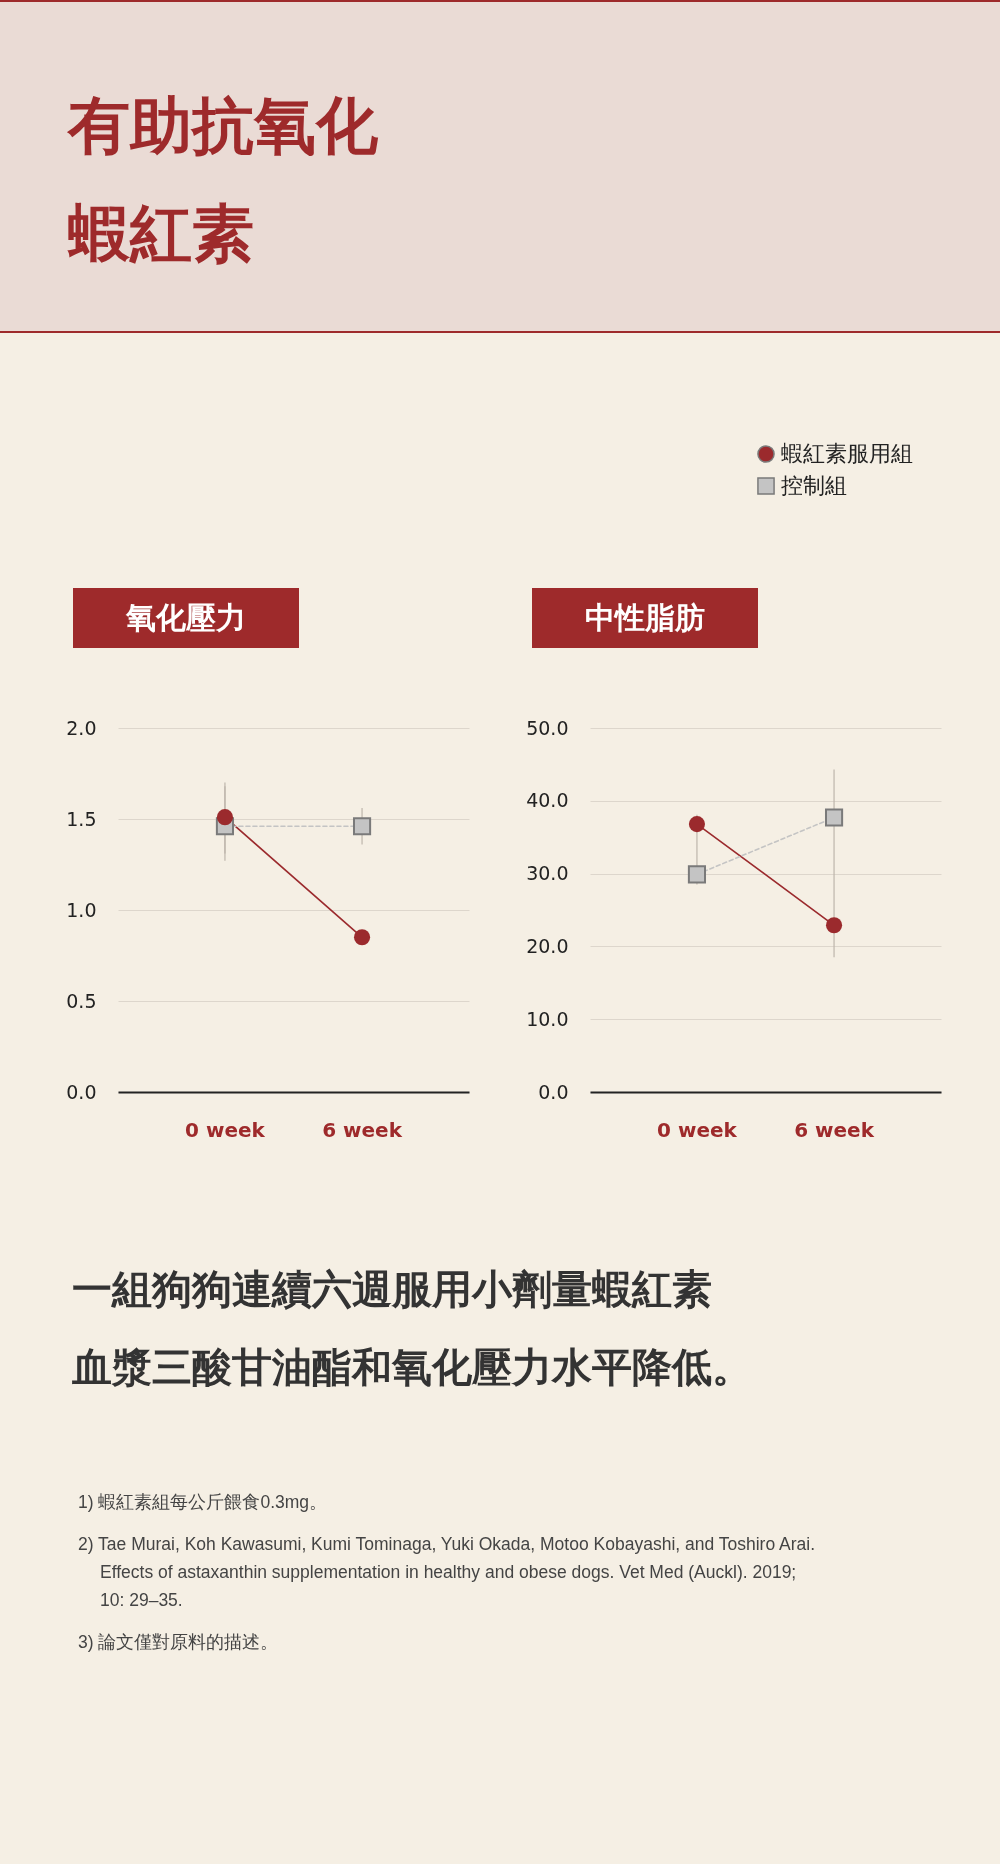 The width and height of the screenshot is (1000, 1864). I want to click on text: 有助抗氧化, so click(223, 126).